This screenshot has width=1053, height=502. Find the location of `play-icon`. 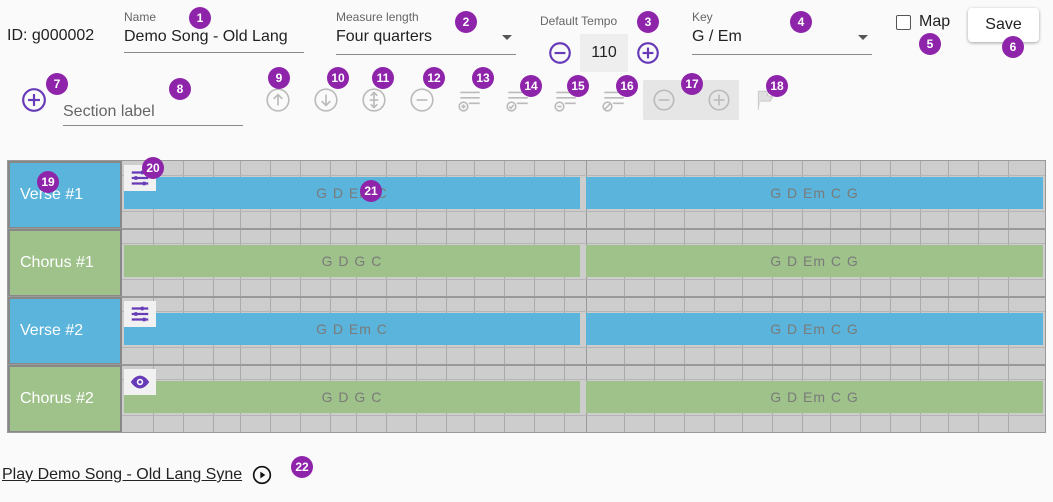

play-icon is located at coordinates (262, 475).